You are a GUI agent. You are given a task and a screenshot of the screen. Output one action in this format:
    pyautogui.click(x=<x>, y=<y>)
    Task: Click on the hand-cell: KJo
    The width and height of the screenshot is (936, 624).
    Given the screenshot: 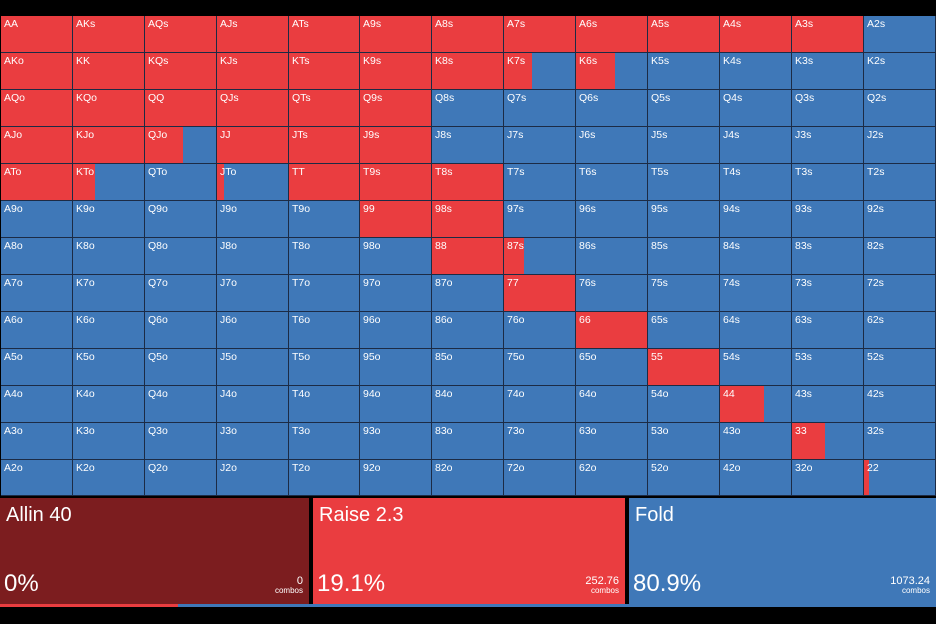 What is the action you would take?
    pyautogui.click(x=109, y=145)
    